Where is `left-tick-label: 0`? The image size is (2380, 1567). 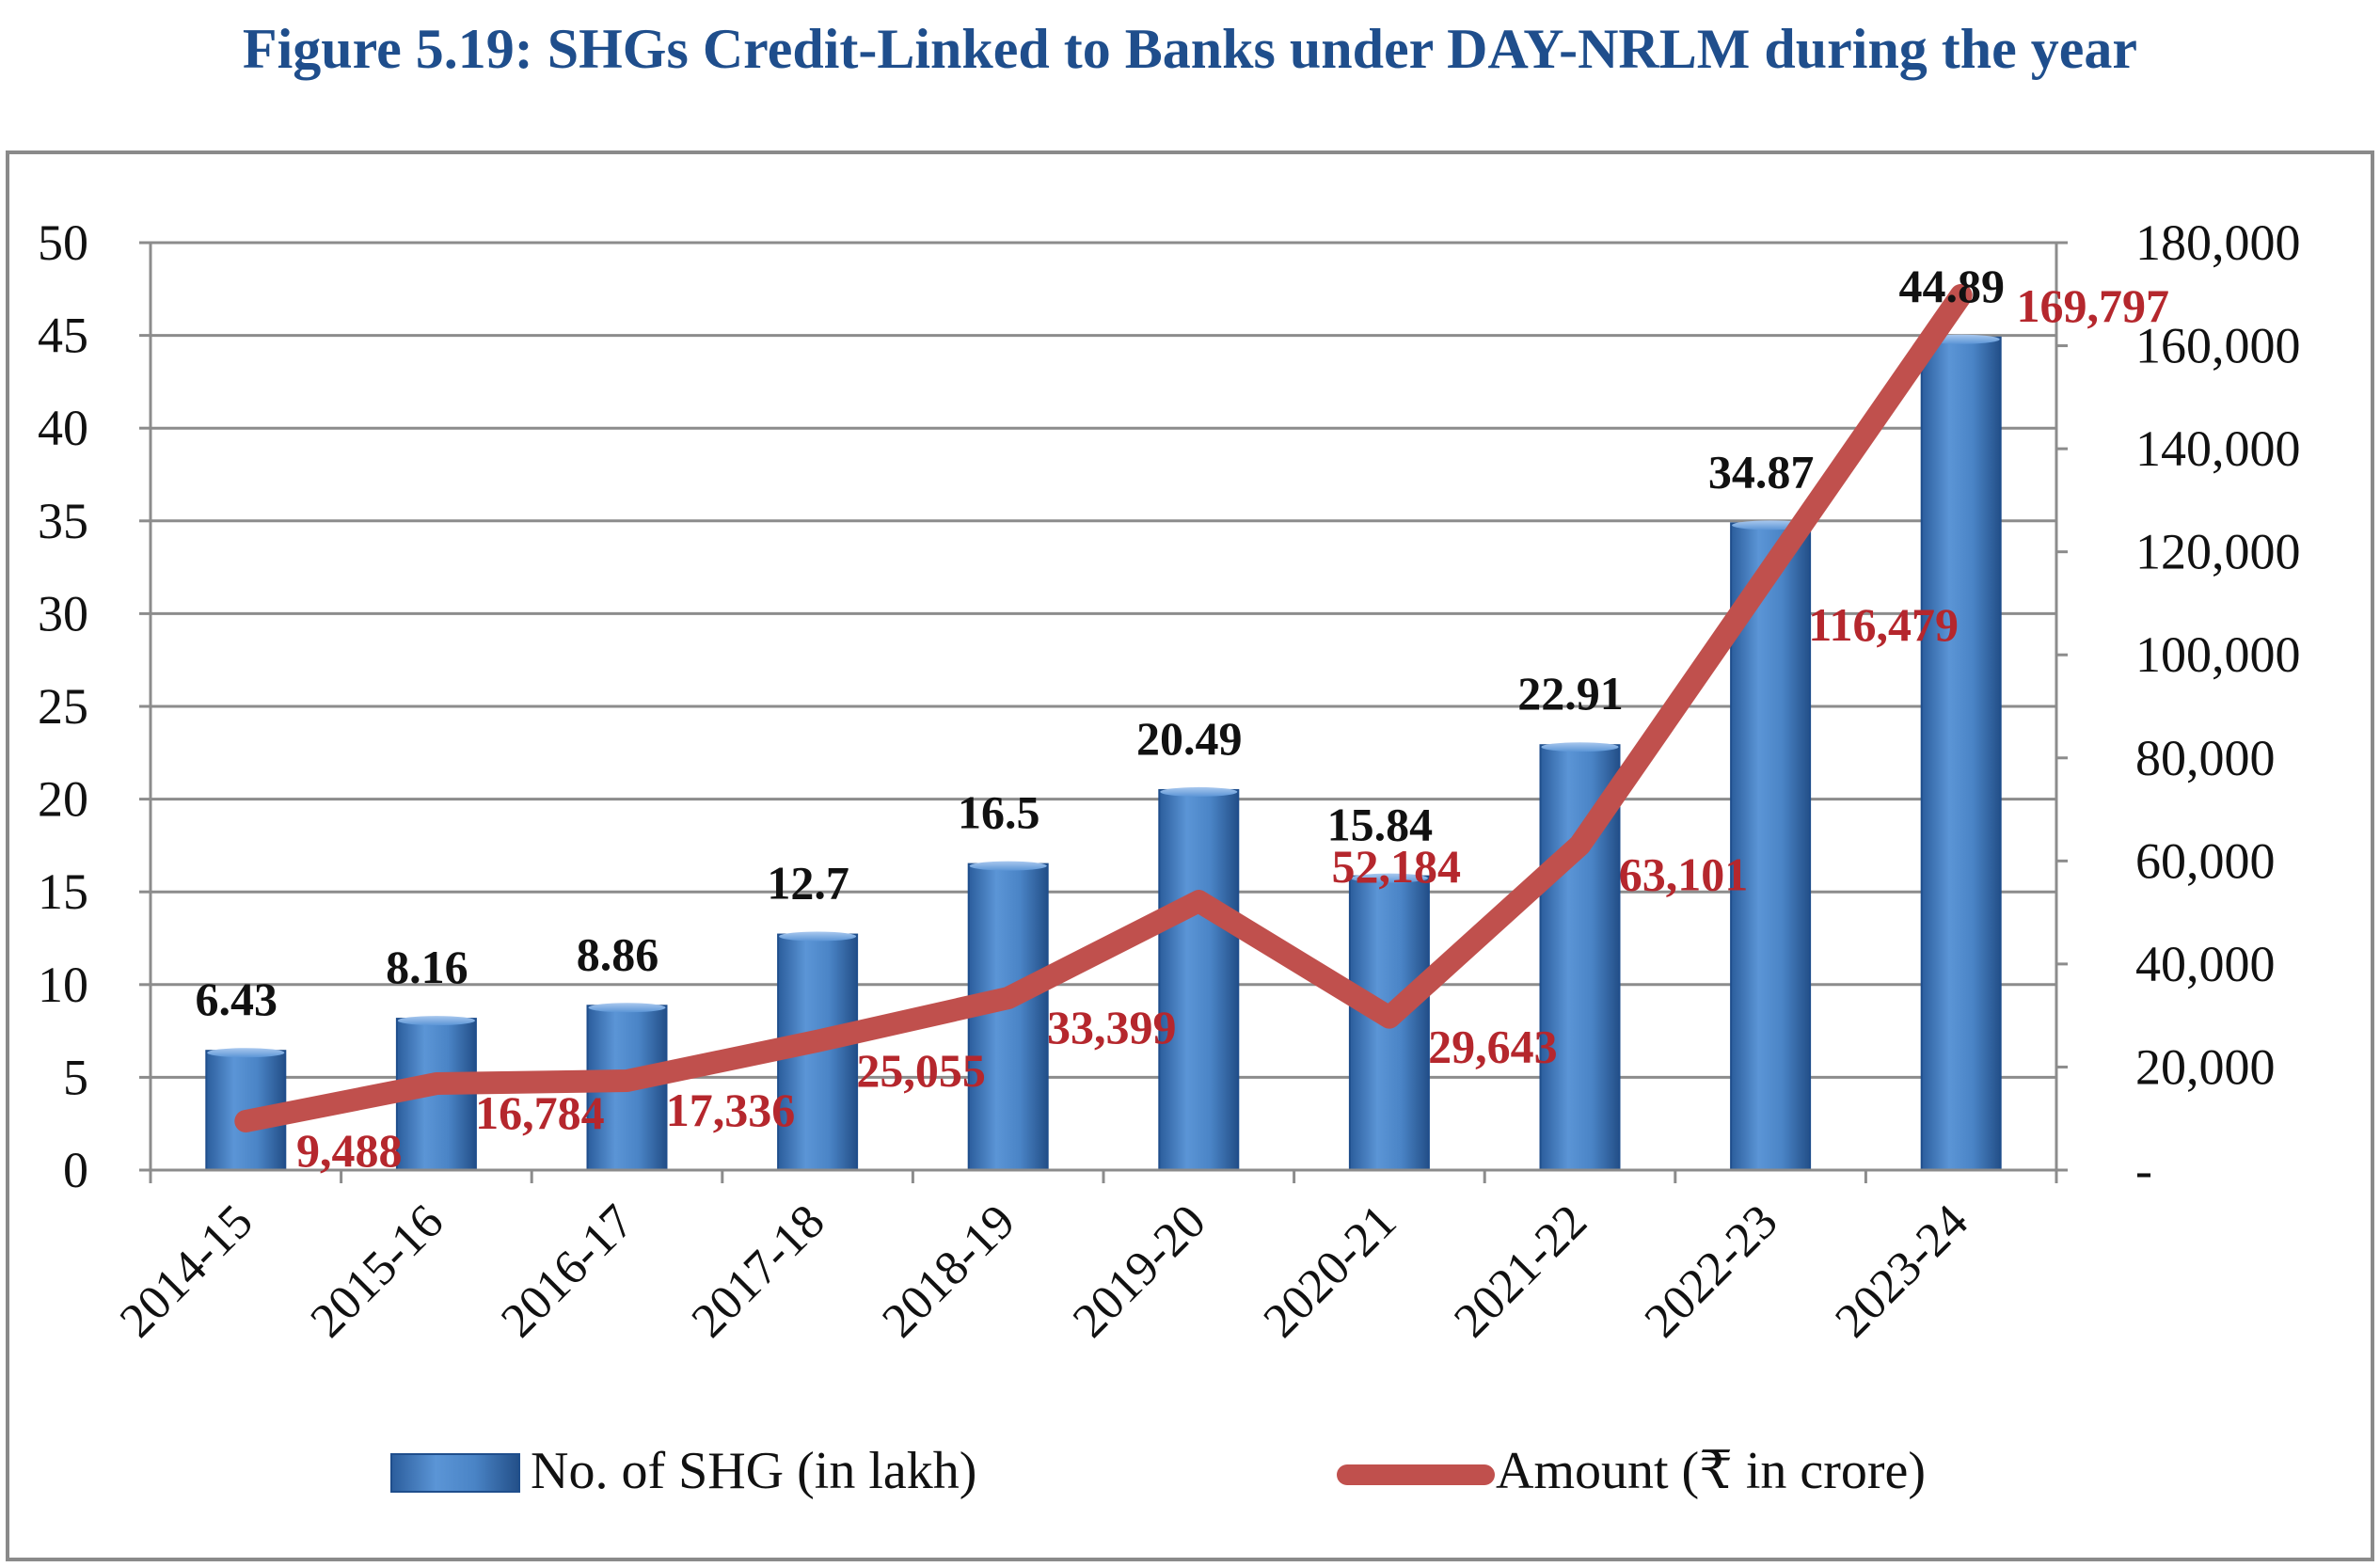
left-tick-label: 0 is located at coordinates (75, 1170).